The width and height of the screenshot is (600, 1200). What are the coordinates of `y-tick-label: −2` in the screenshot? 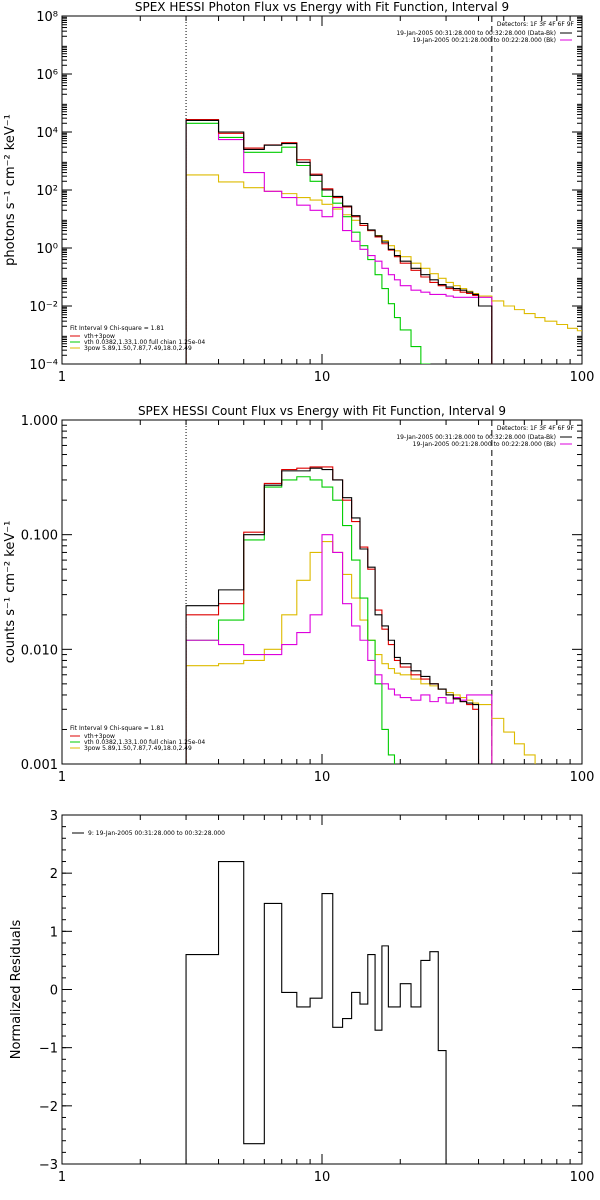 It's located at (48, 1107).